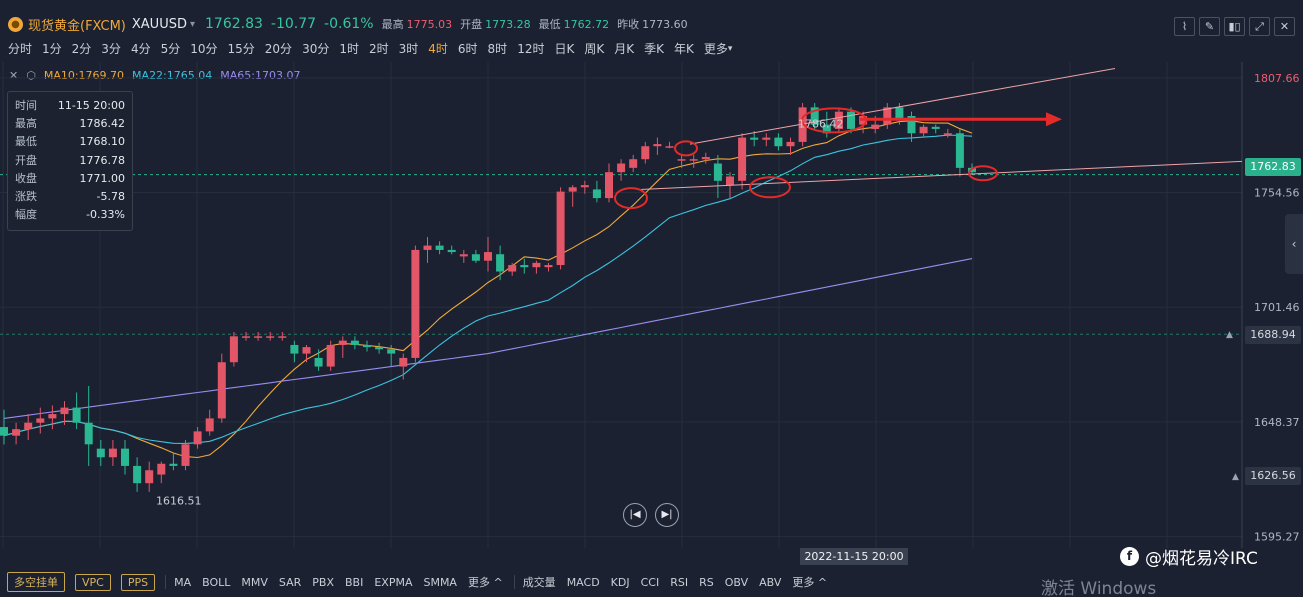 This screenshot has width=1303, height=597. What do you see at coordinates (1273, 476) in the screenshot?
I see `alert-price-tag: 1626.56` at bounding box center [1273, 476].